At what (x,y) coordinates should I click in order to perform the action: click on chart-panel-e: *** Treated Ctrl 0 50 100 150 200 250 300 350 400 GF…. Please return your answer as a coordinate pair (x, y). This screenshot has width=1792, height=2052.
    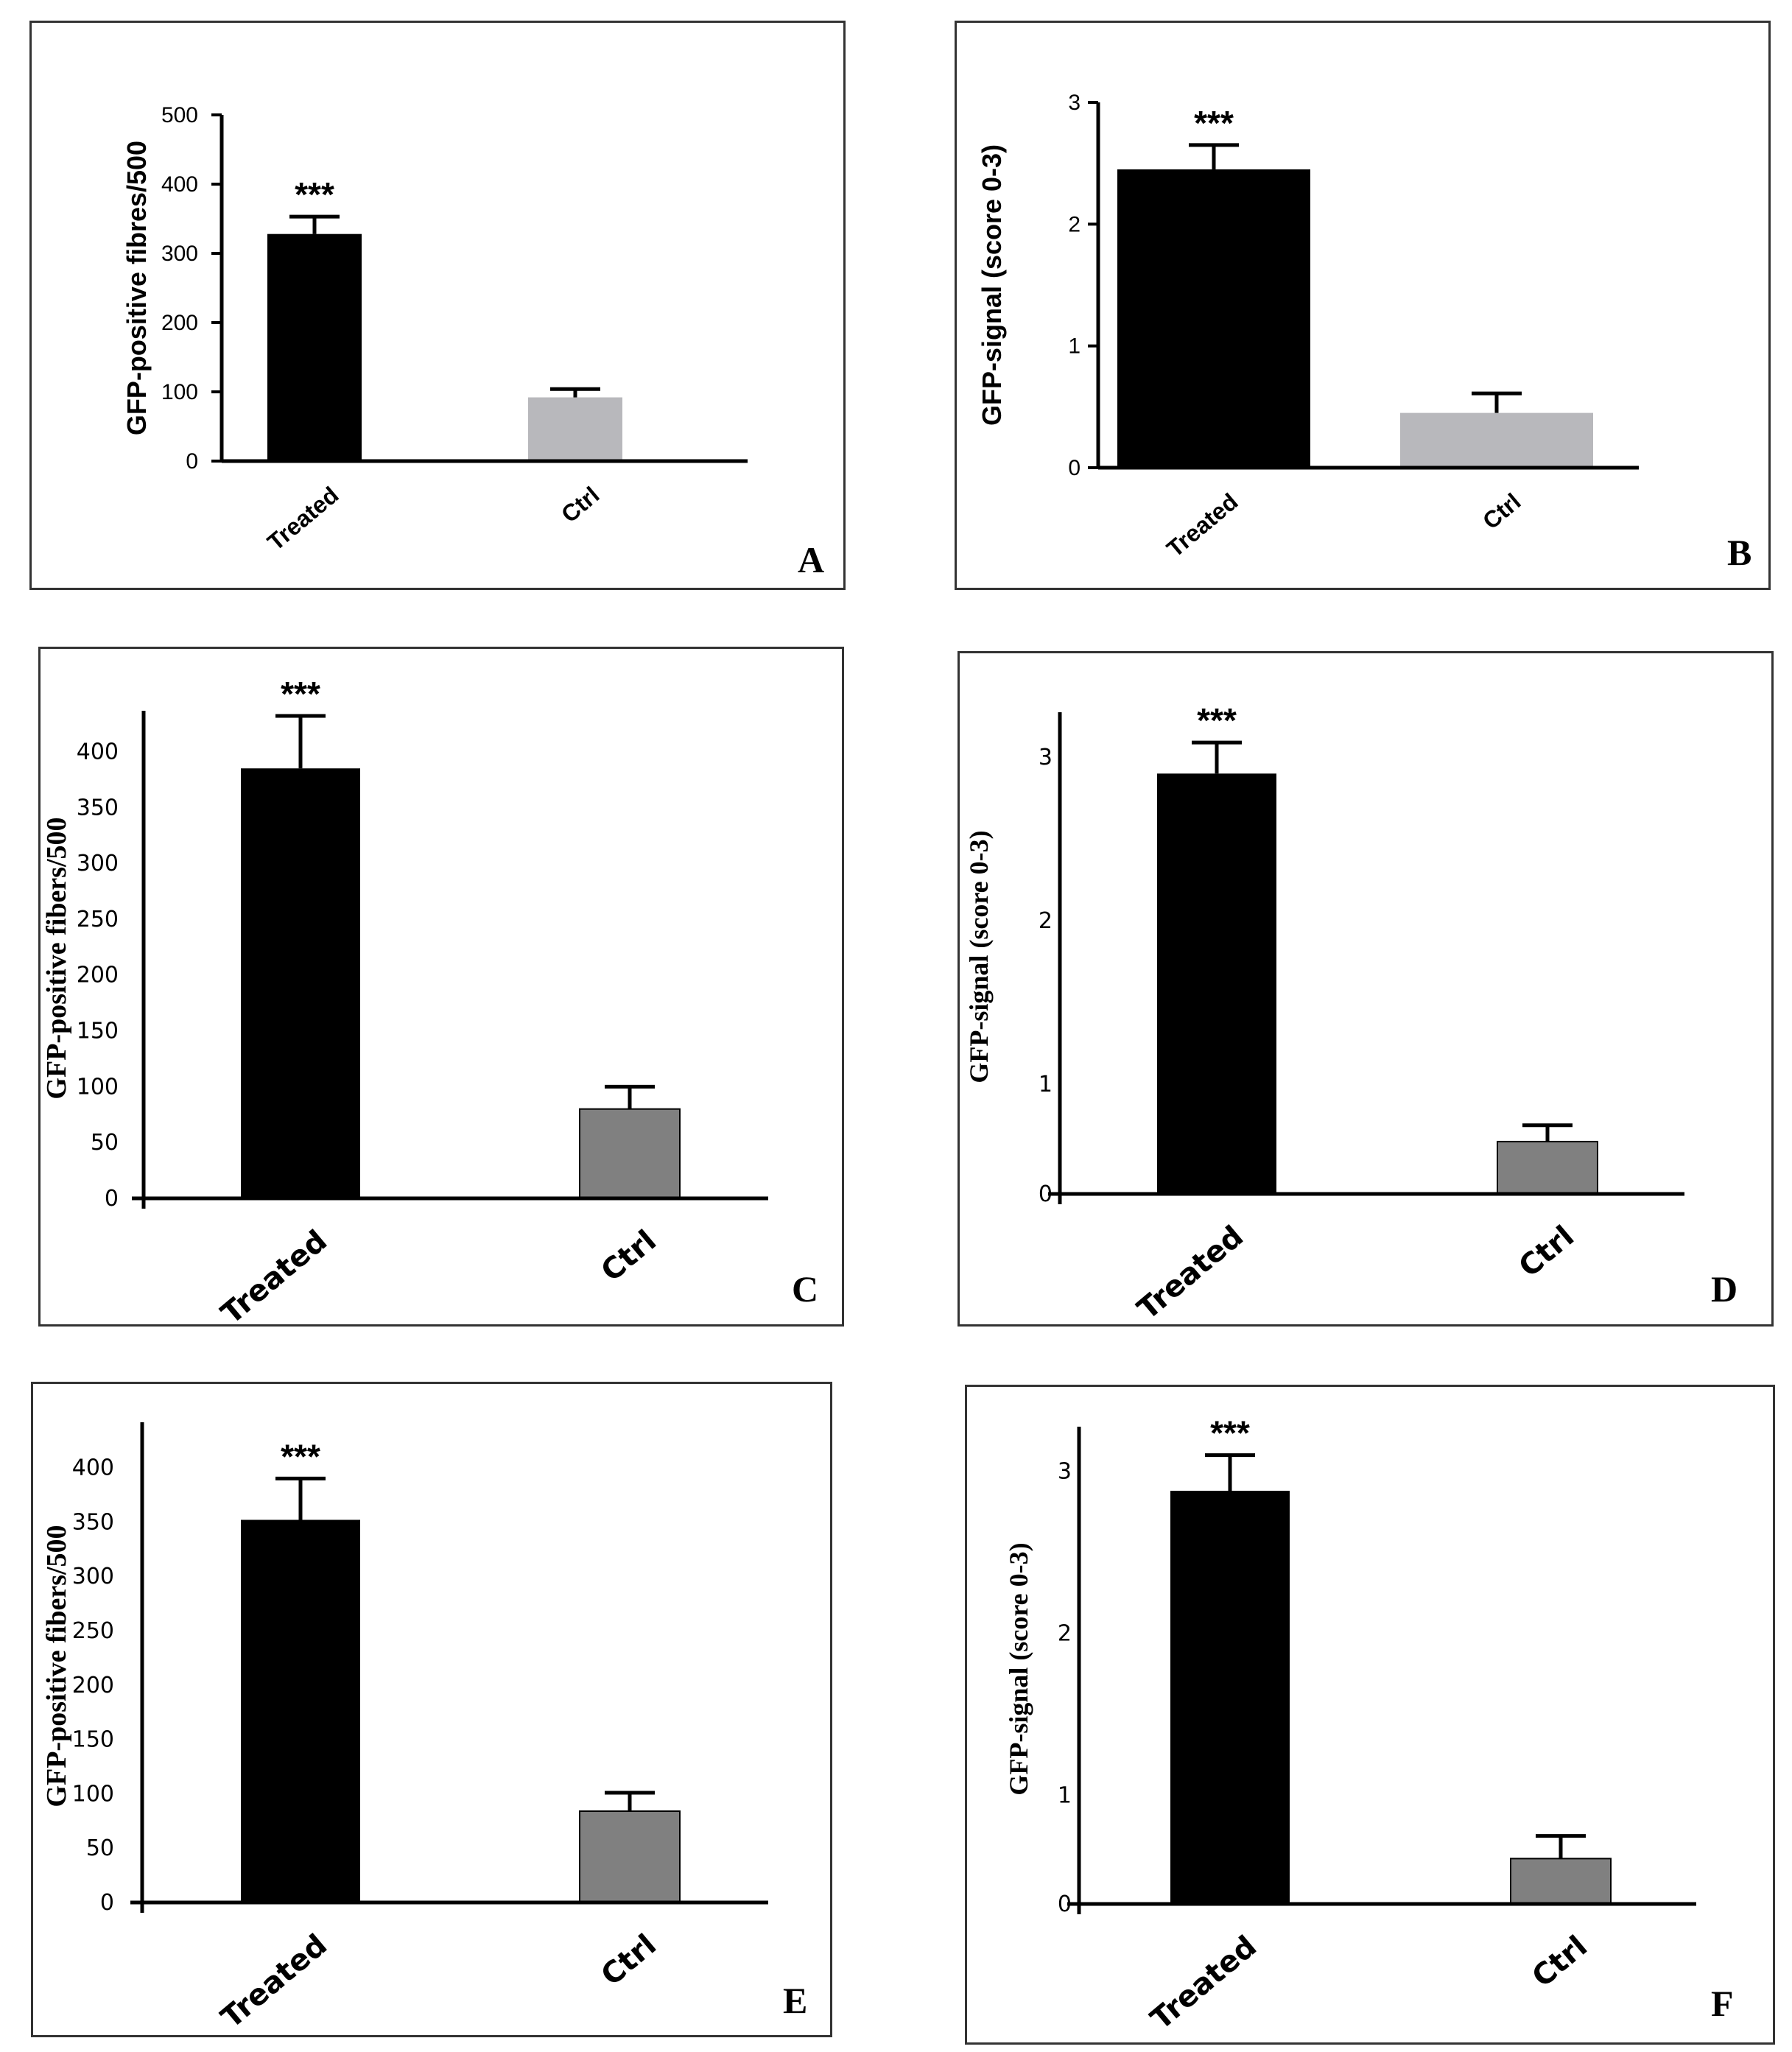
    Looking at the image, I should click on (431, 1709).